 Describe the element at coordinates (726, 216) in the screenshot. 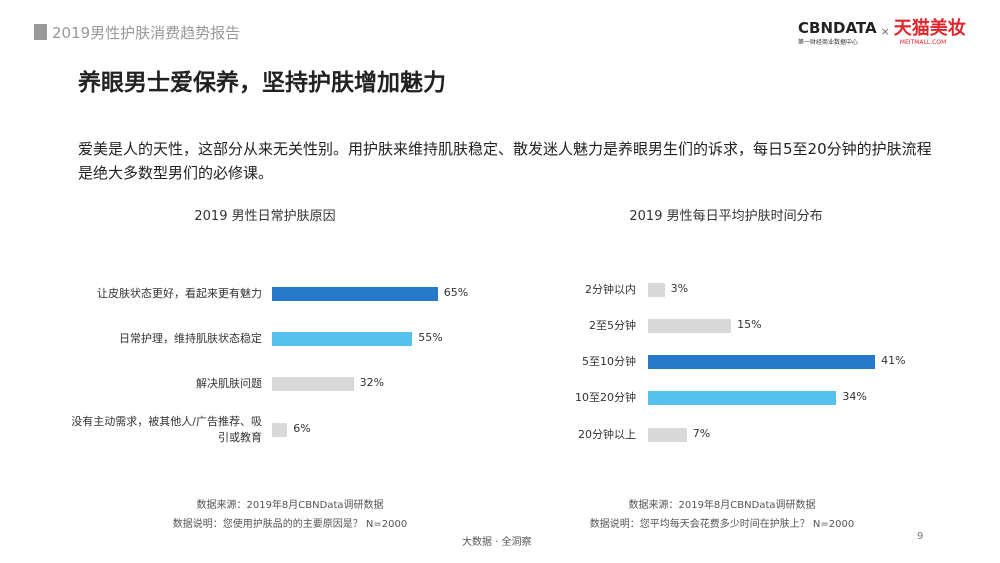

I see `chart-title: 2019 男性每日平均护肤时间分布` at that location.